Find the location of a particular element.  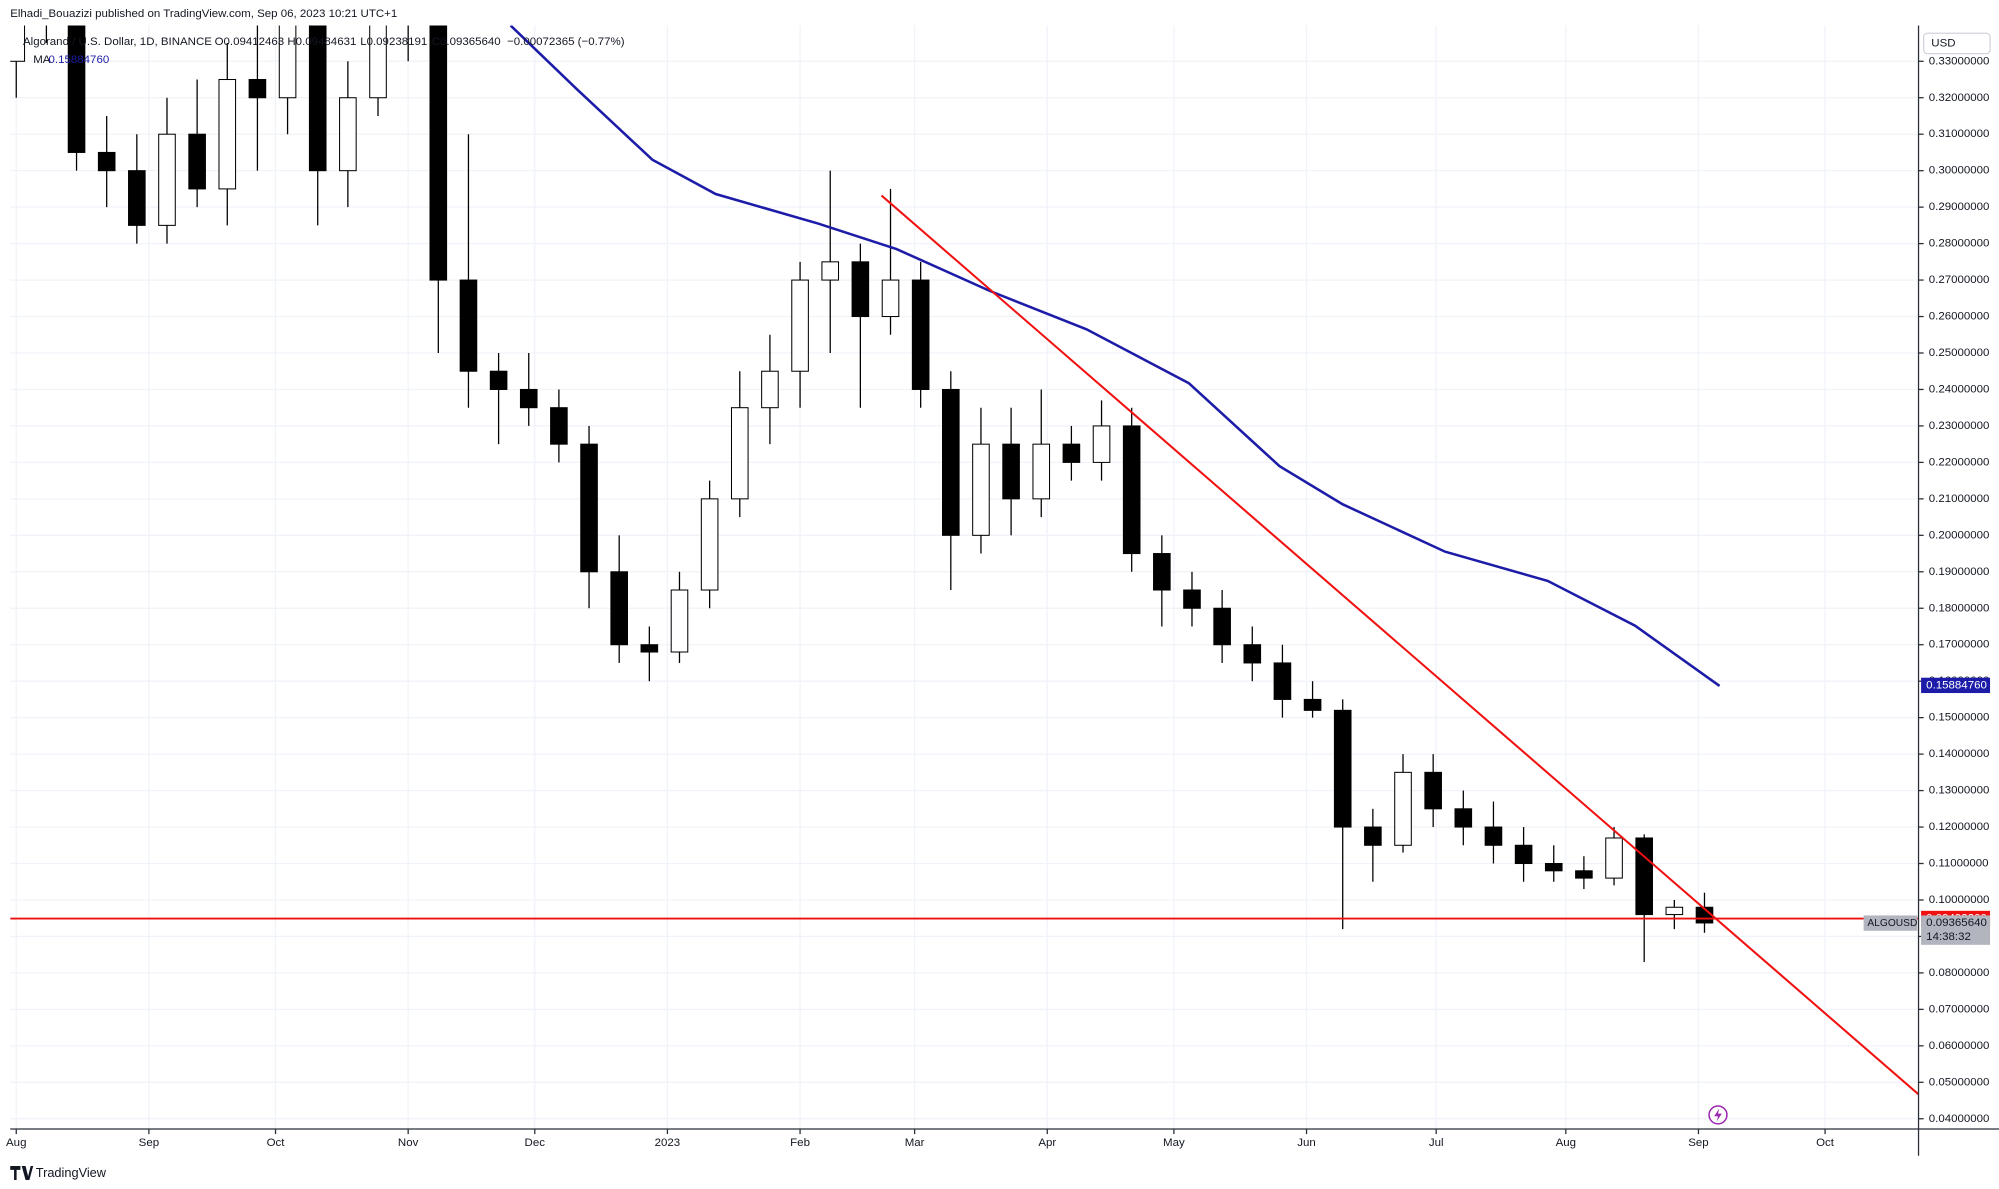

y-tick-label: 0.31000000 is located at coordinates (1959, 134).